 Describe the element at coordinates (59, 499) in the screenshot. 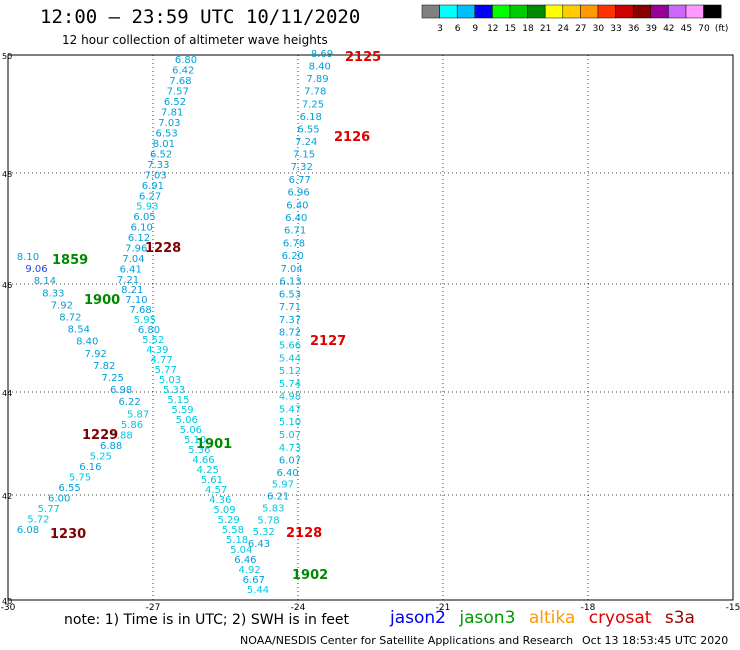

I see `swh-value: 6.00` at that location.